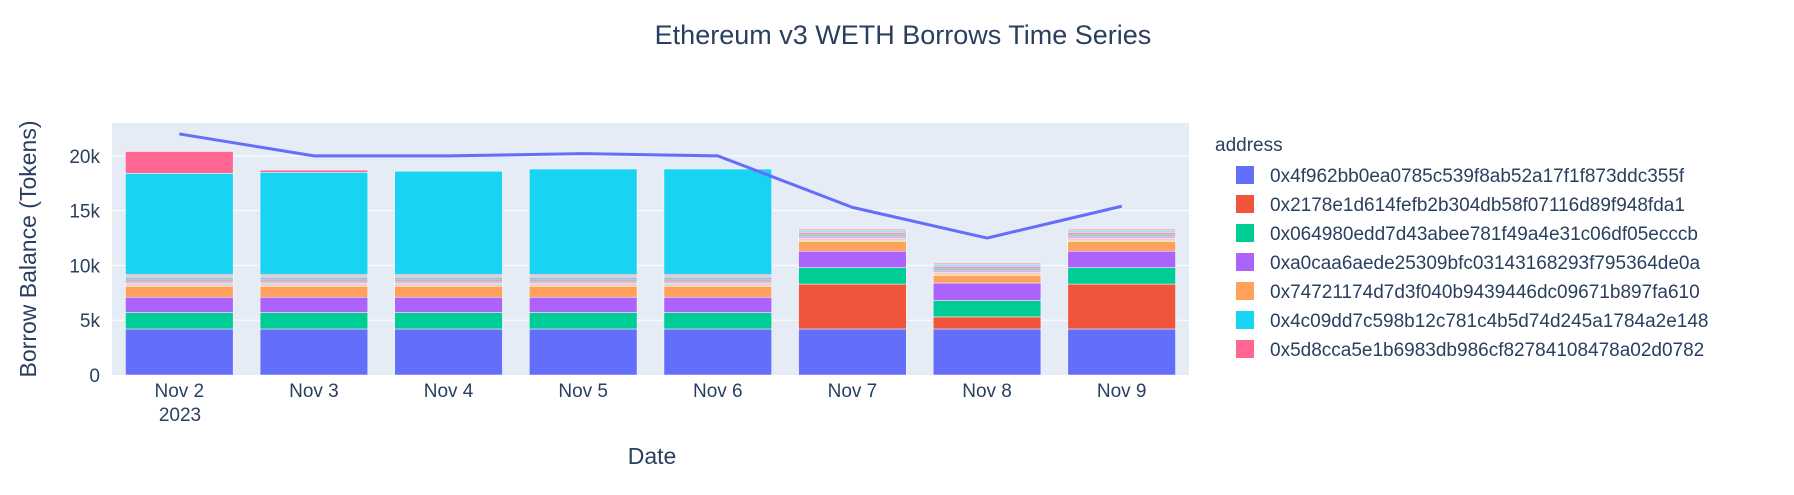 Image resolution: width=1794 pixels, height=495 pixels. What do you see at coordinates (1122, 391) in the screenshot?
I see `x-tick-label: Nov 9` at bounding box center [1122, 391].